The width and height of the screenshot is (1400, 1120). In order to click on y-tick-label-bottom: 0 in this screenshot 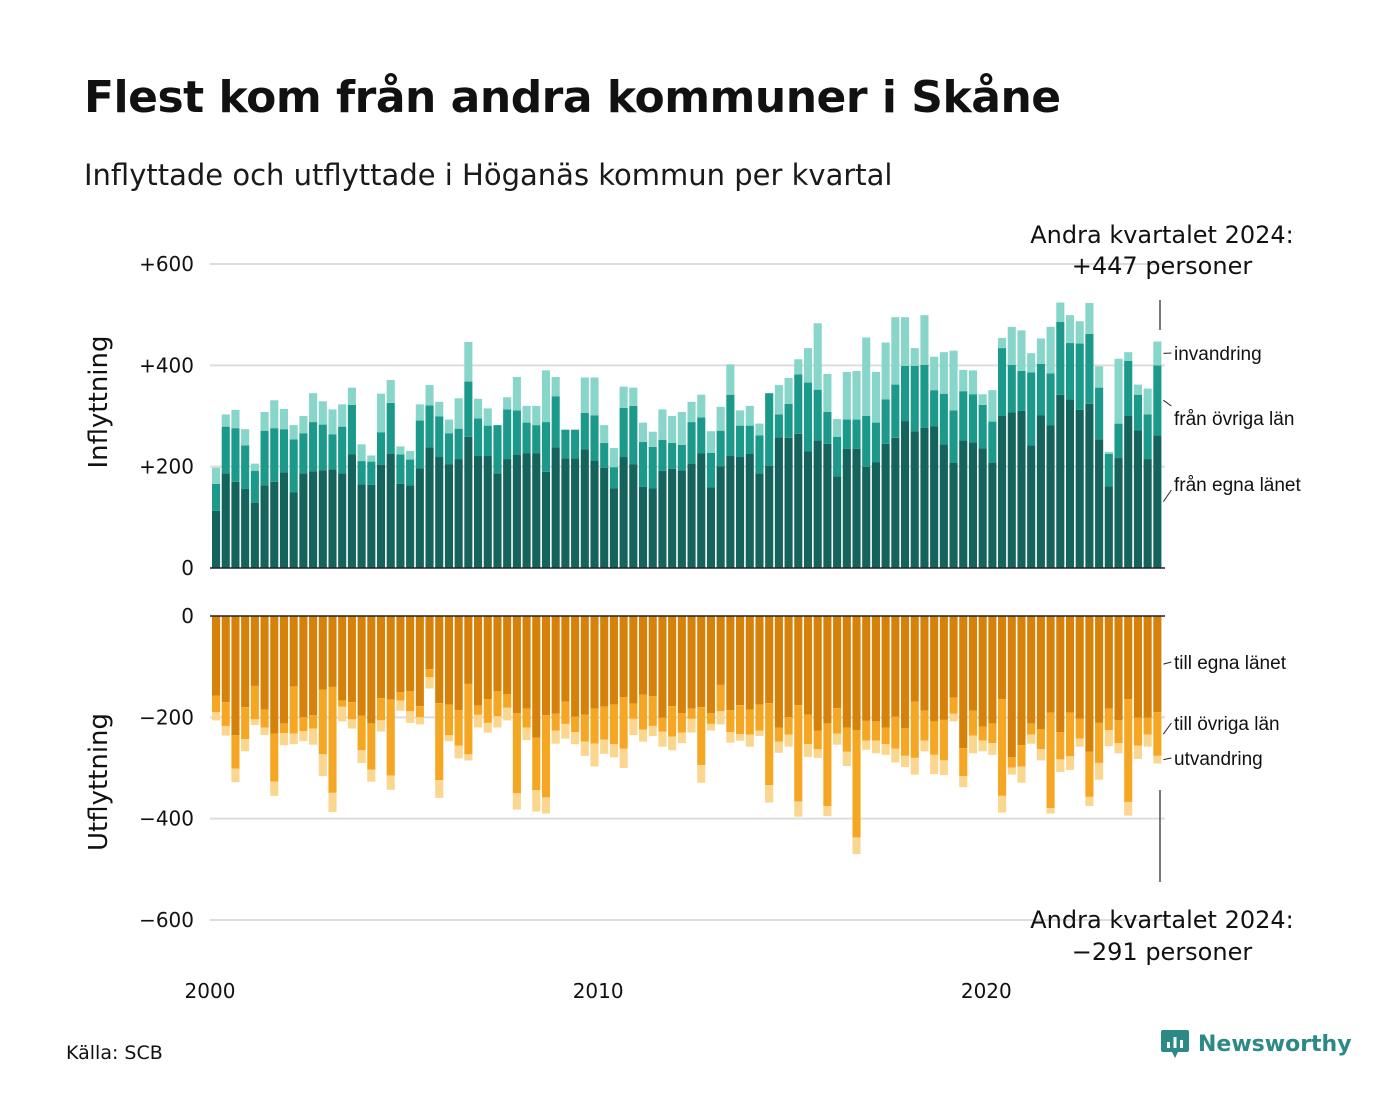, I will do `click(187, 616)`.